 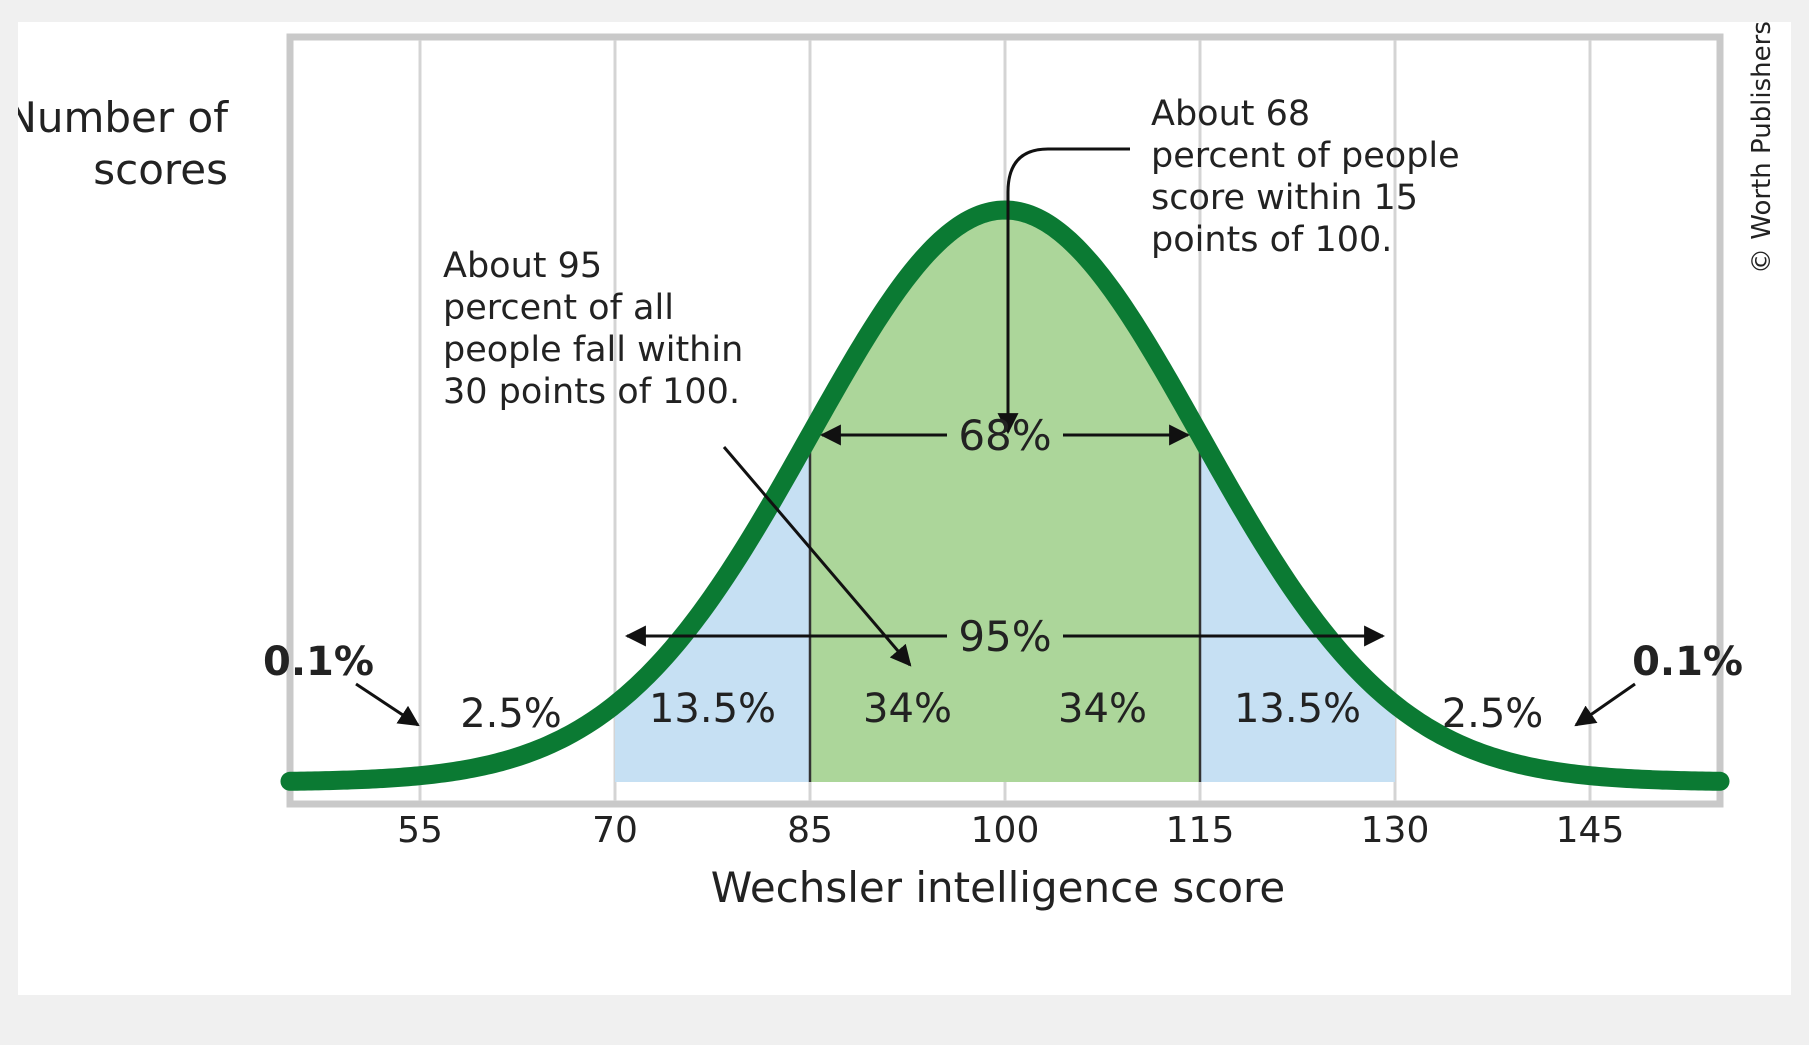 What do you see at coordinates (1590, 830) in the screenshot?
I see `x-tick-label: 145` at bounding box center [1590, 830].